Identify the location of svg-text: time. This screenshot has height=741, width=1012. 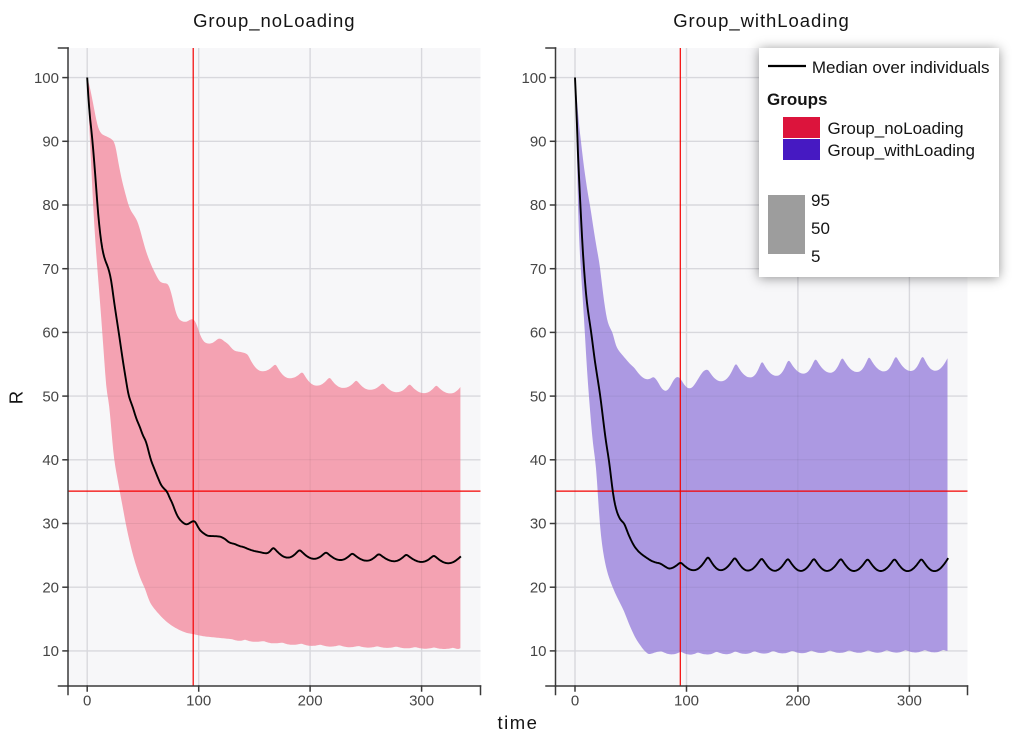
(518, 722).